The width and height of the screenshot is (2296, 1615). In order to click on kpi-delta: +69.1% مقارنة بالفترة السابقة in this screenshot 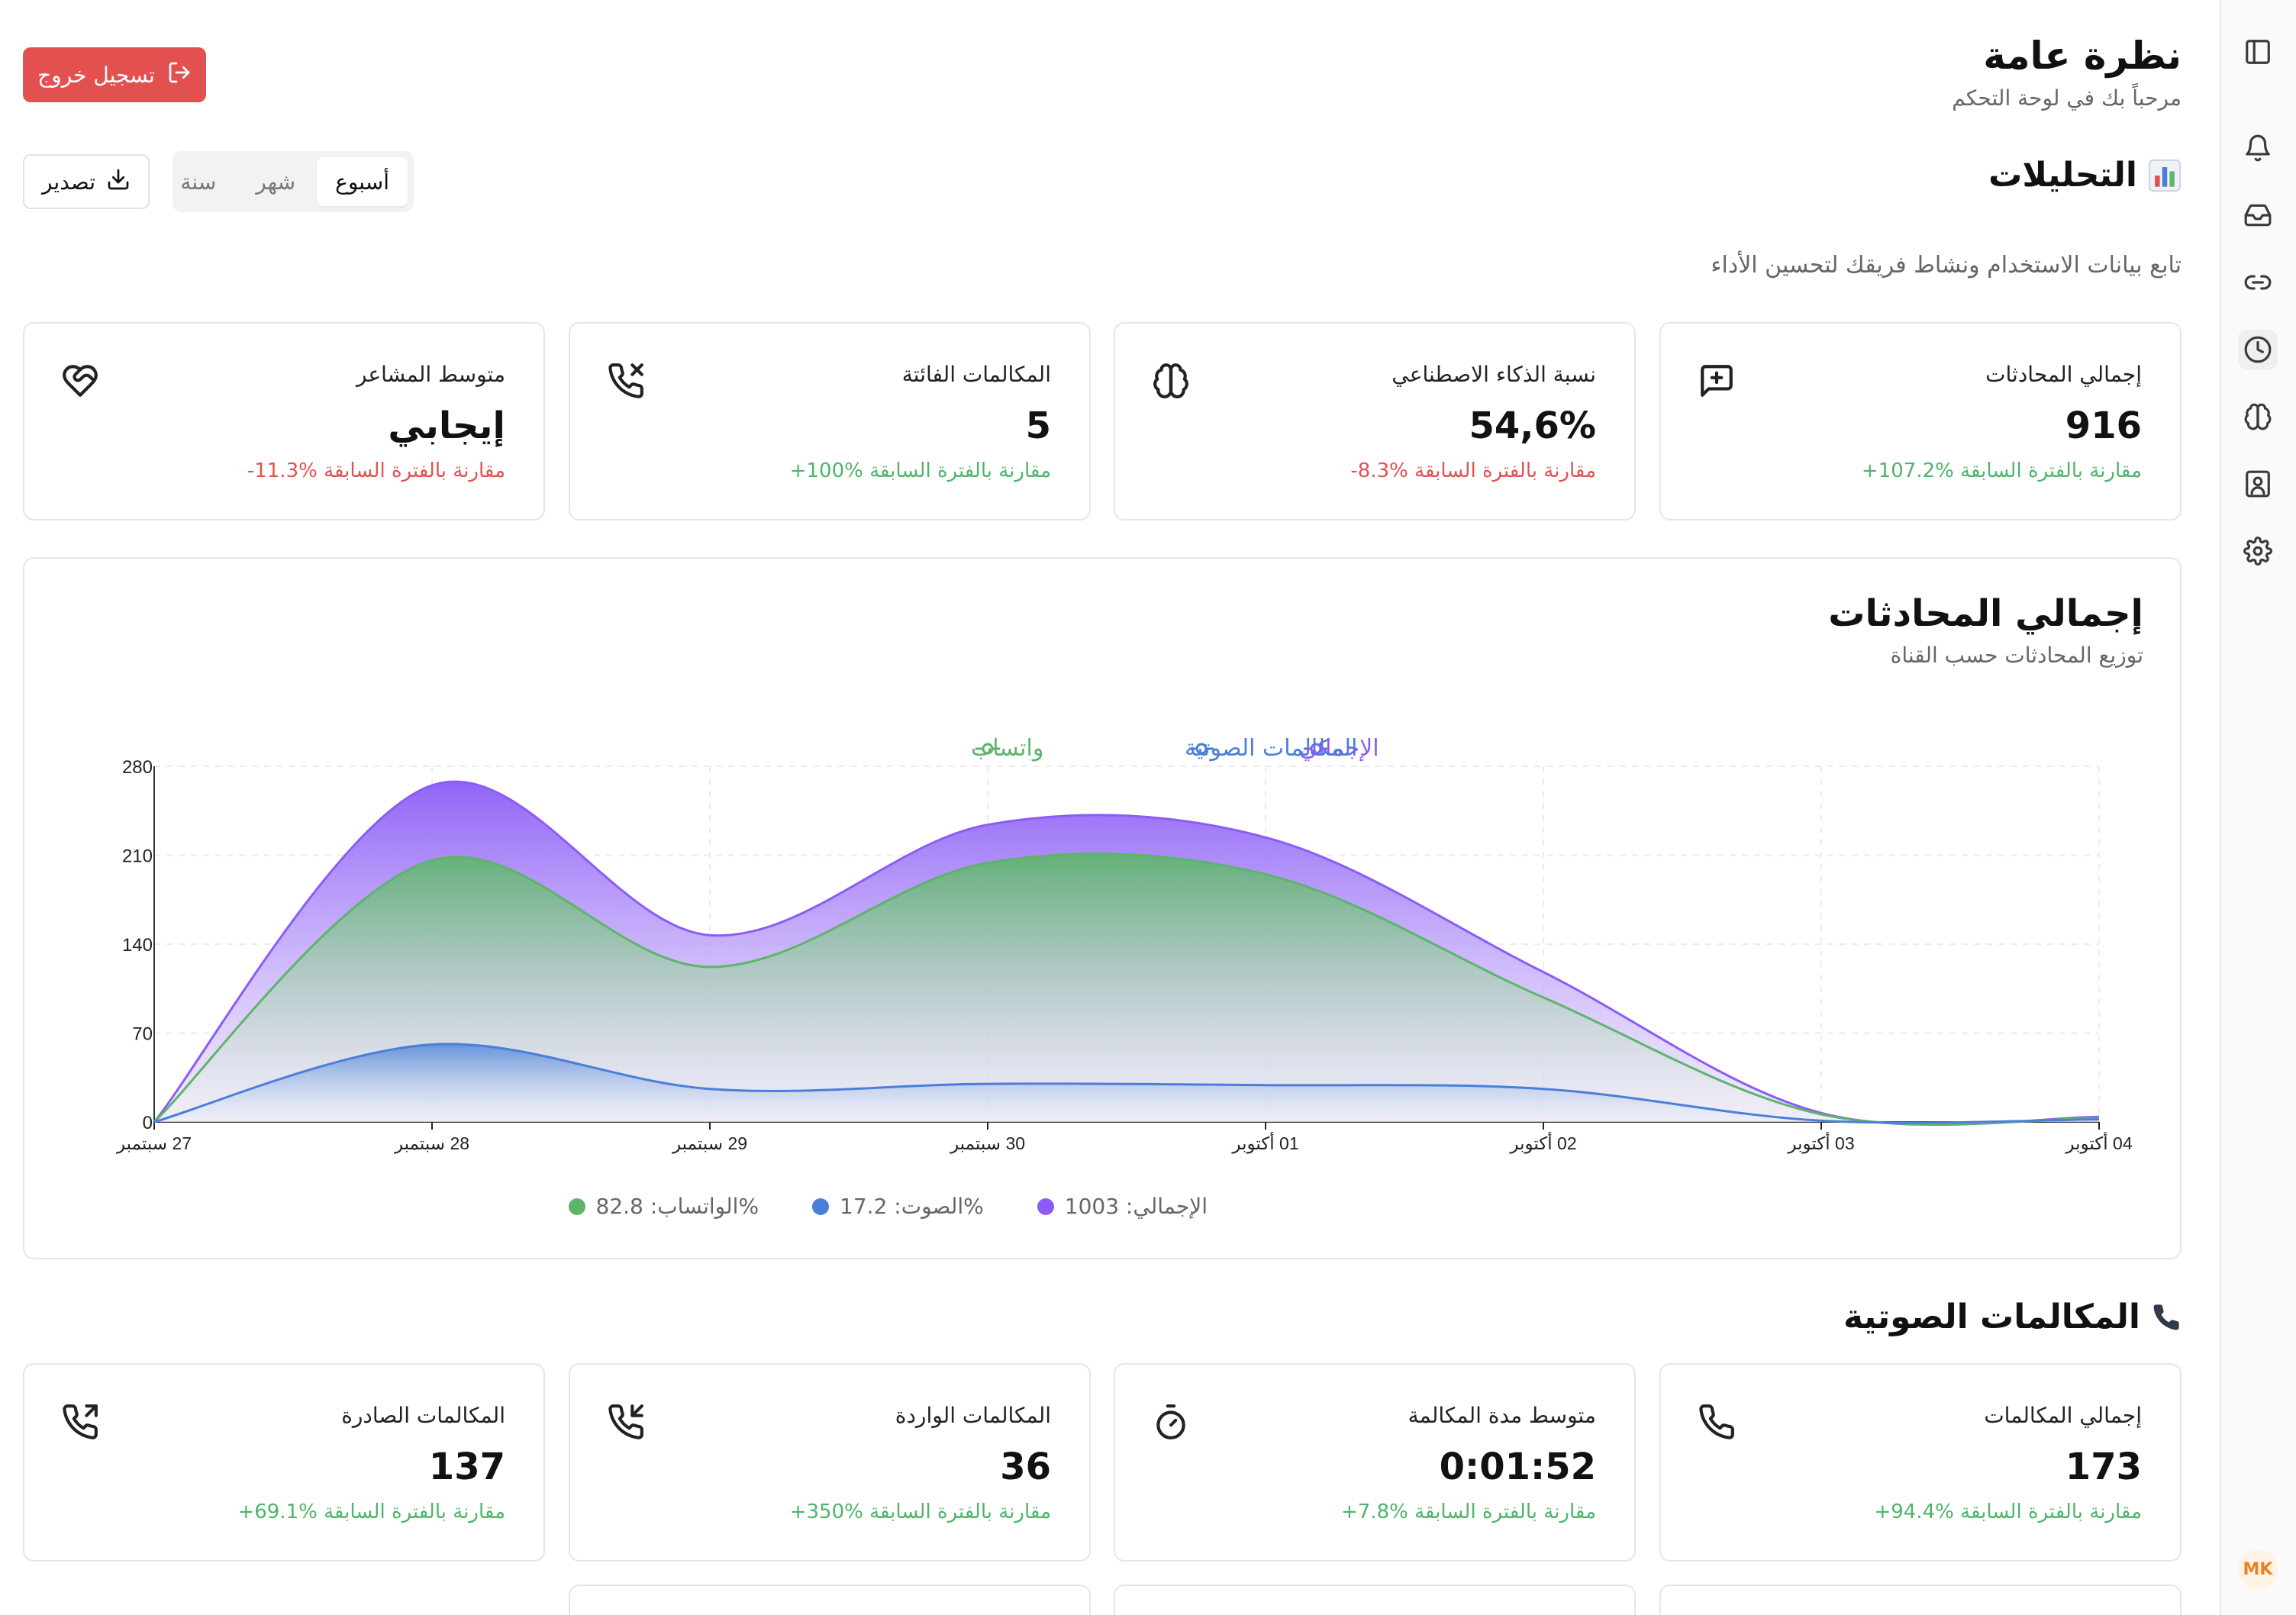, I will do `click(371, 1512)`.